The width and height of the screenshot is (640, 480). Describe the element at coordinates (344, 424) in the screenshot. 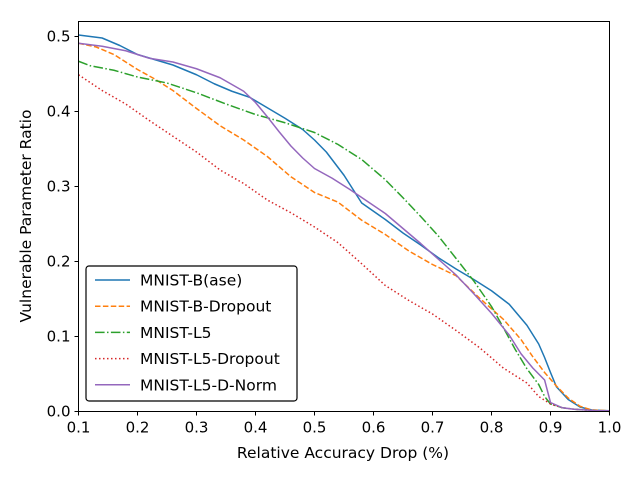

I see `x-axis-ticks: 0.1 0.2 0.3 0.4 0.5 0.6 0.7 0.8 0.9 1.0` at that location.